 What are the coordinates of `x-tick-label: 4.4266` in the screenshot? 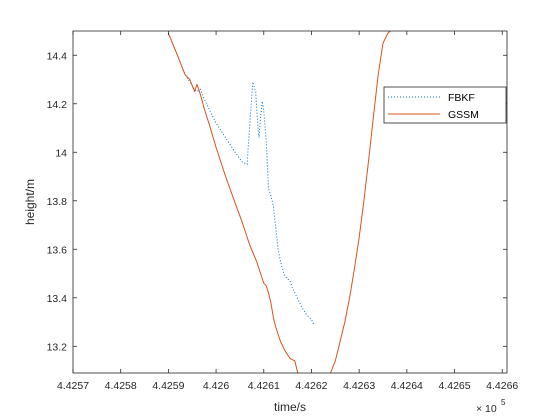 It's located at (502, 386).